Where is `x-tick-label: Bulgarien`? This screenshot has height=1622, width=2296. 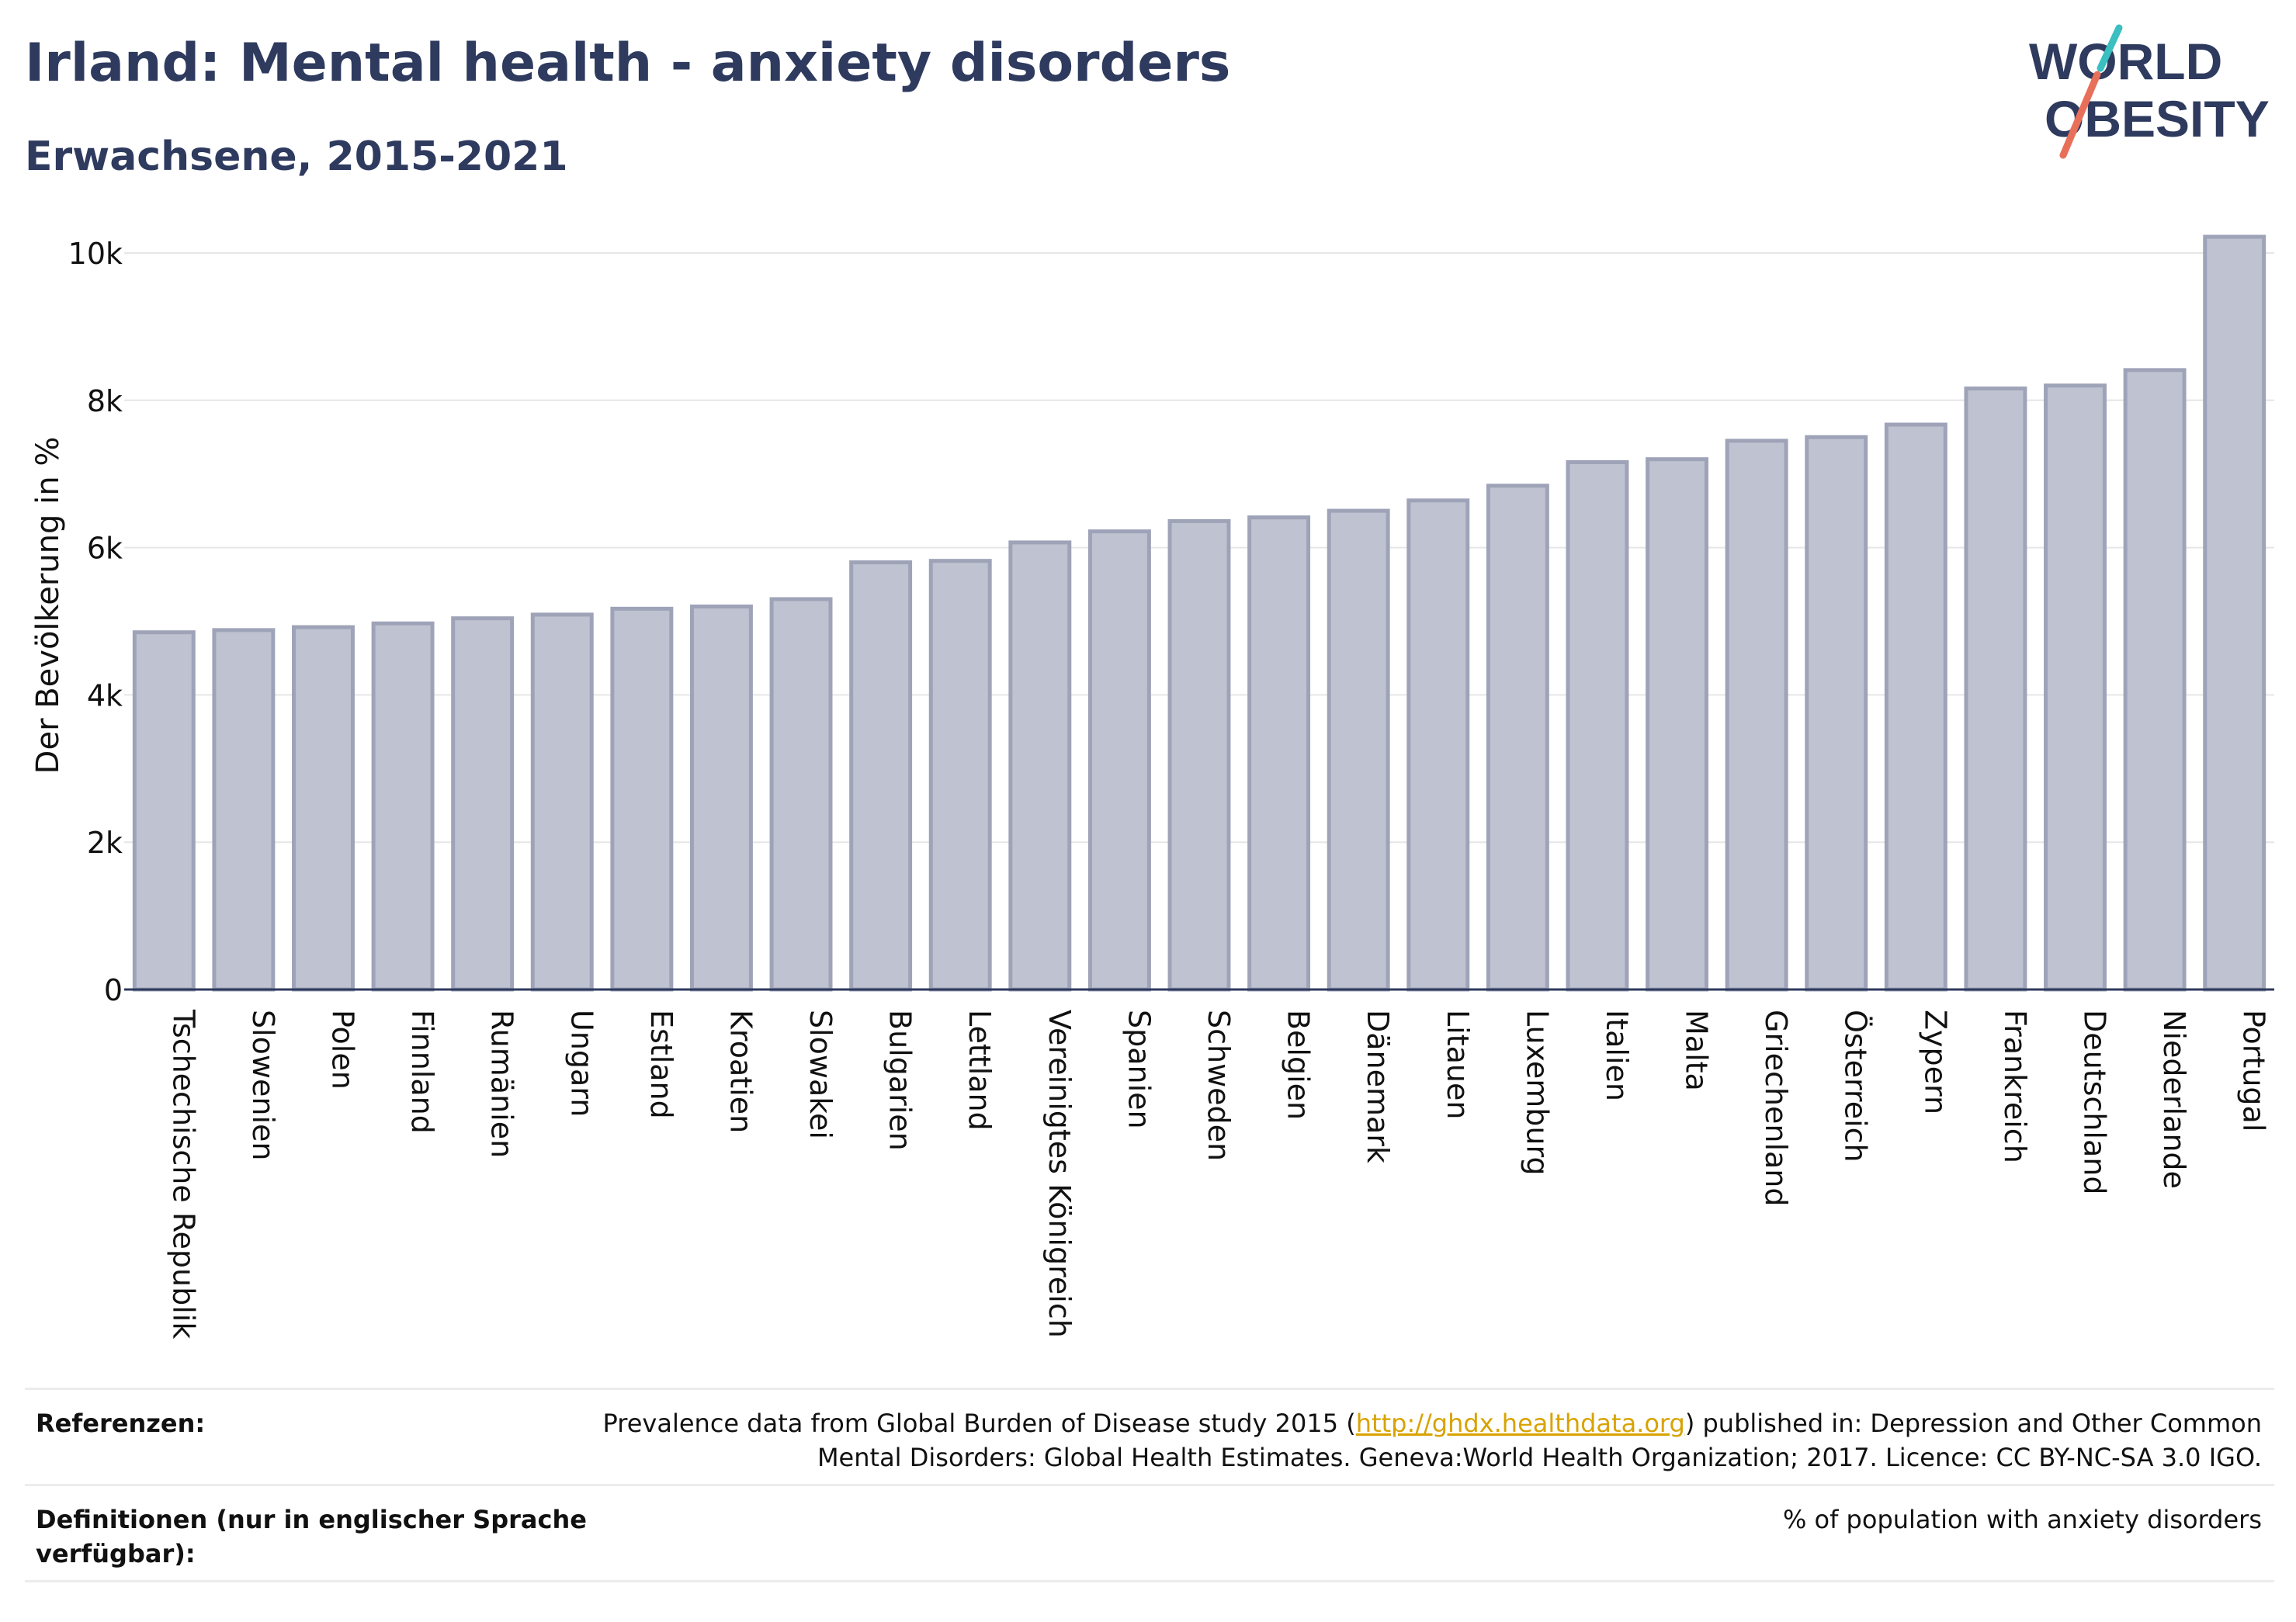 x-tick-label: Bulgarien is located at coordinates (900, 1080).